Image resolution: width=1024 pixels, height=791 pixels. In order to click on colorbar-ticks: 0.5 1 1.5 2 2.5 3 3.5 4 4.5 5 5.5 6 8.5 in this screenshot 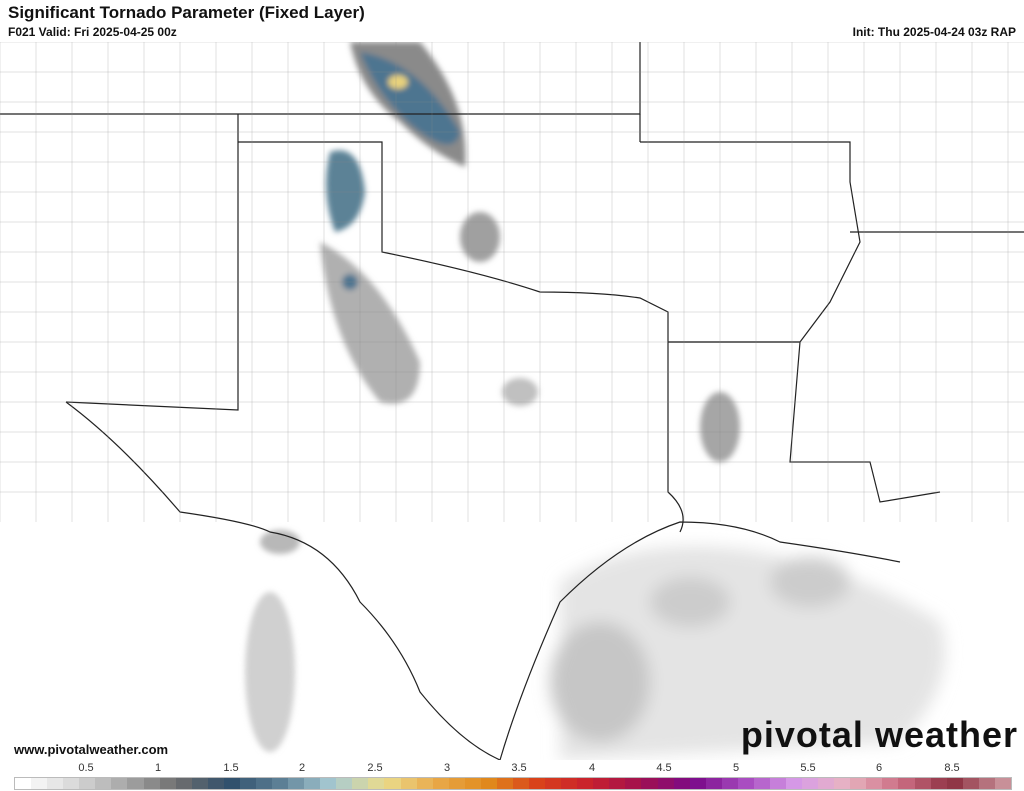, I will do `click(512, 769)`.